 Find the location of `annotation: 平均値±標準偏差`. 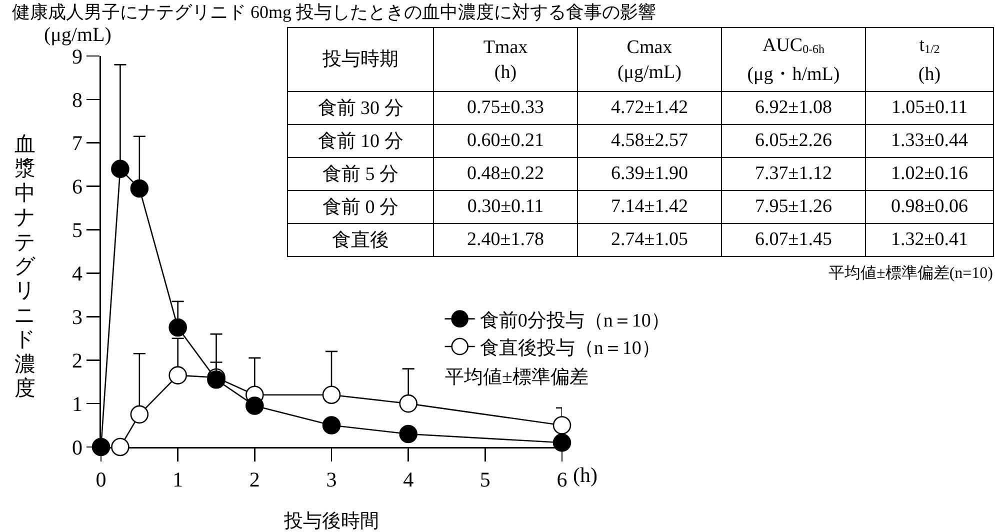

annotation: 平均値±標準偏差 is located at coordinates (516, 377).